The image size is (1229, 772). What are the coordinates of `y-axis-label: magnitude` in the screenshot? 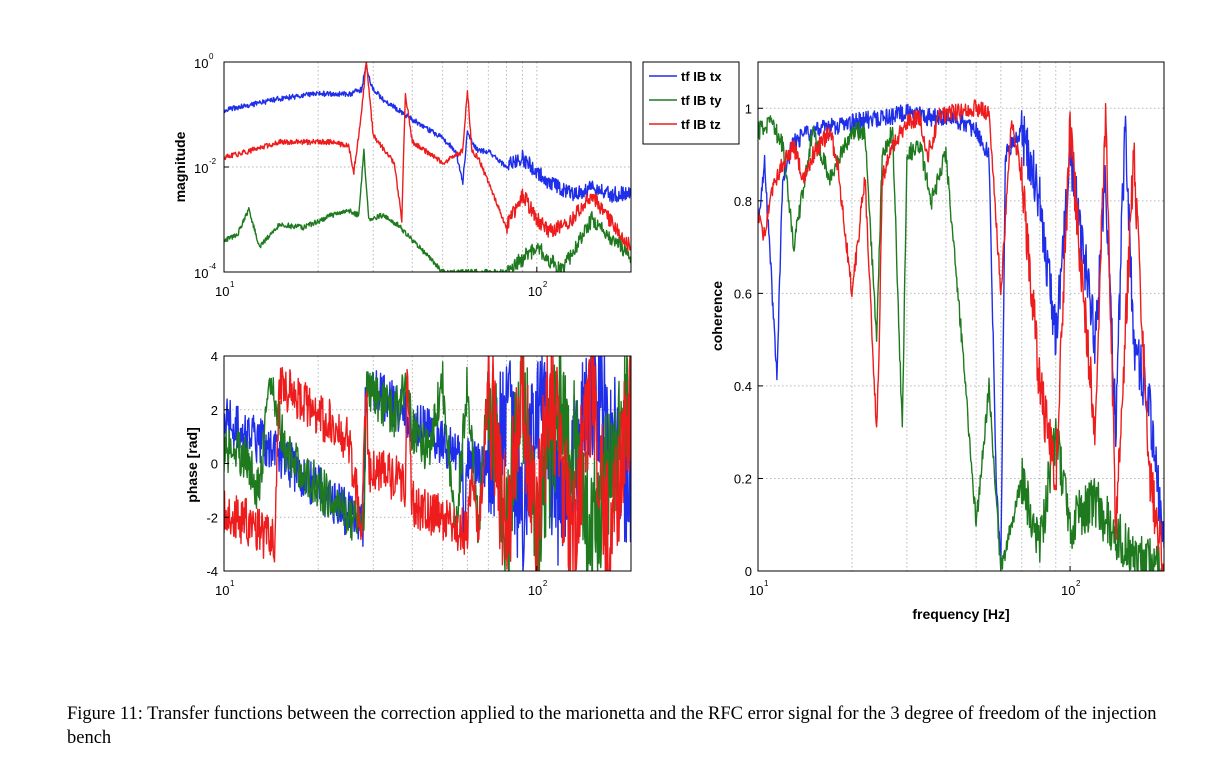 It's located at (180, 166).